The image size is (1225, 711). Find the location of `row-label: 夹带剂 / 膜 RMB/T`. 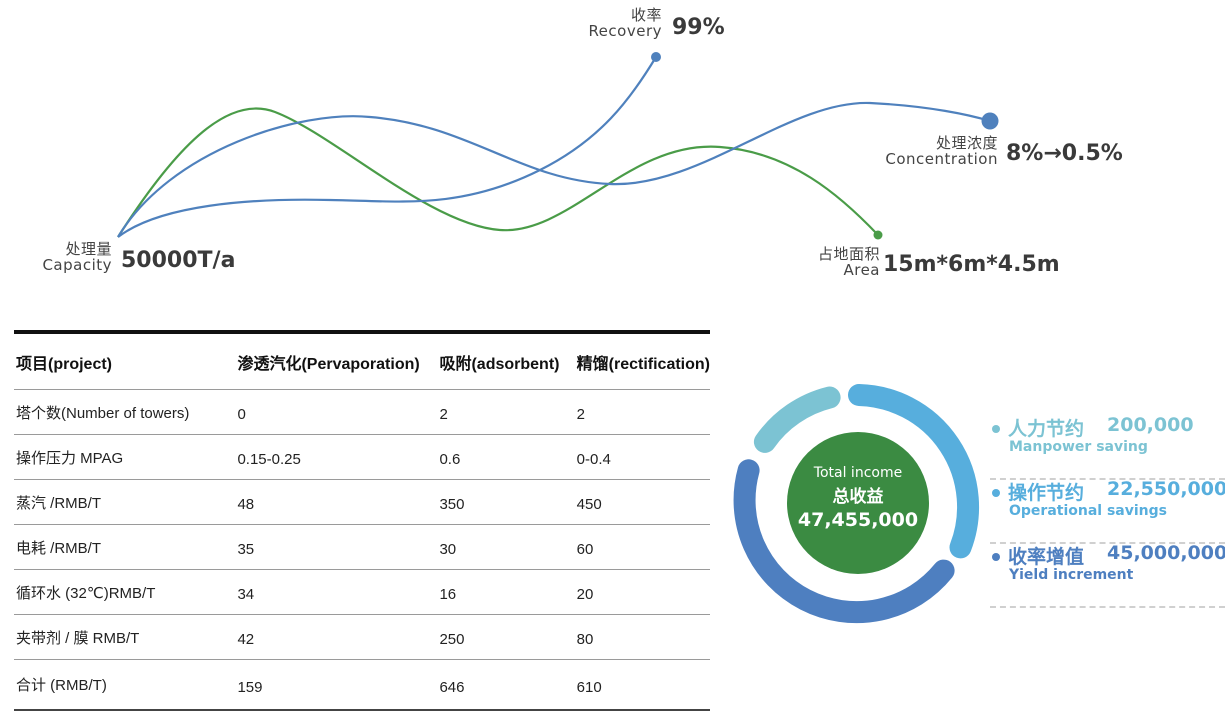

row-label: 夹带剂 / 膜 RMB/T is located at coordinates (125, 637).